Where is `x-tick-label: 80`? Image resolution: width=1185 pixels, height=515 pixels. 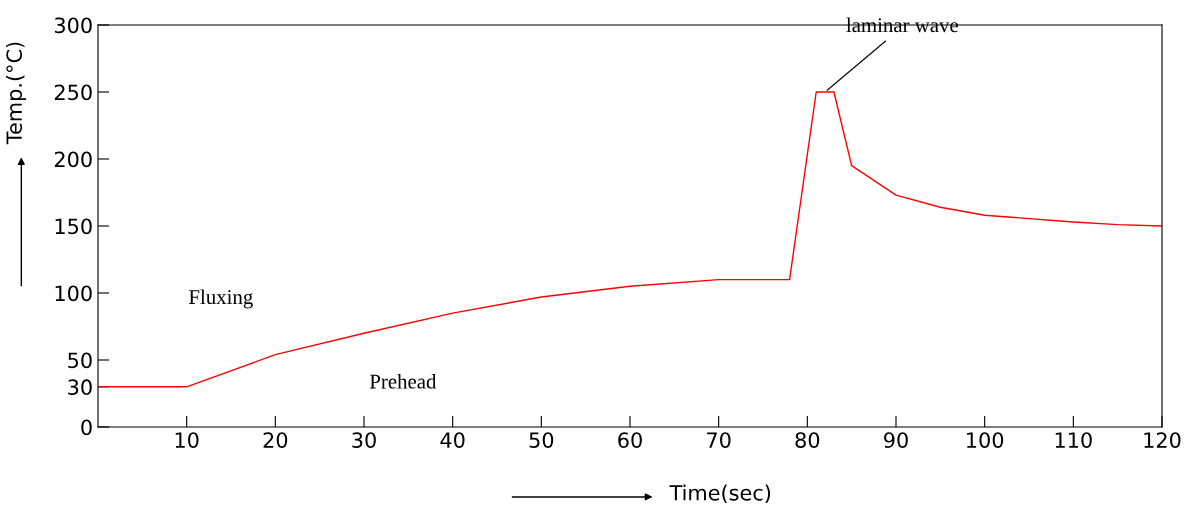
x-tick-label: 80 is located at coordinates (807, 440).